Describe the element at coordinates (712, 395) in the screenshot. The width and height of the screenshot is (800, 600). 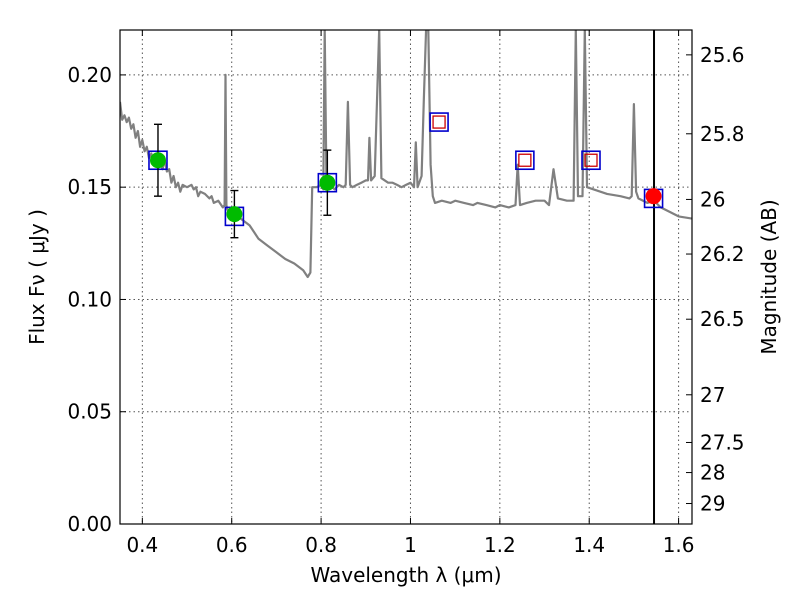
I see `y2-tick-label: 27` at that location.